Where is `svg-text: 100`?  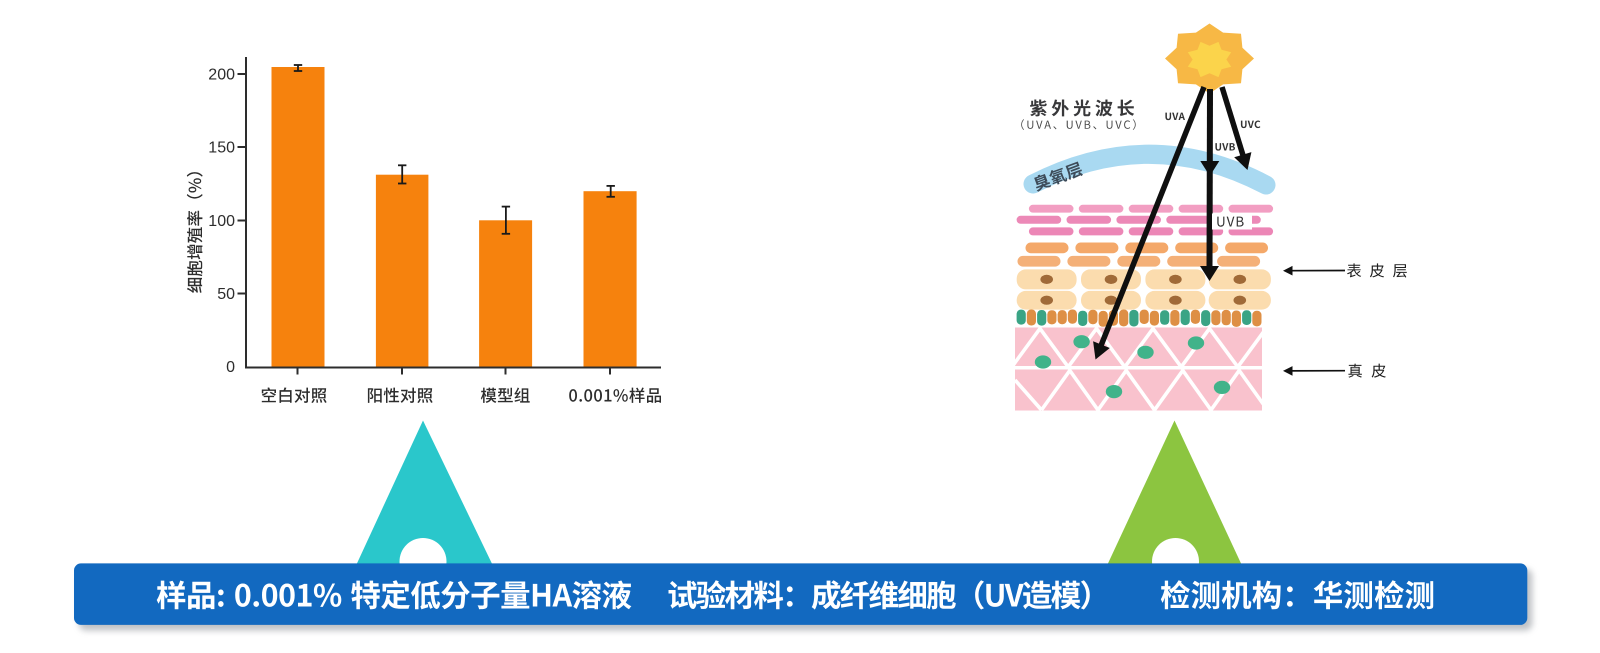
svg-text: 100 is located at coordinates (221, 221).